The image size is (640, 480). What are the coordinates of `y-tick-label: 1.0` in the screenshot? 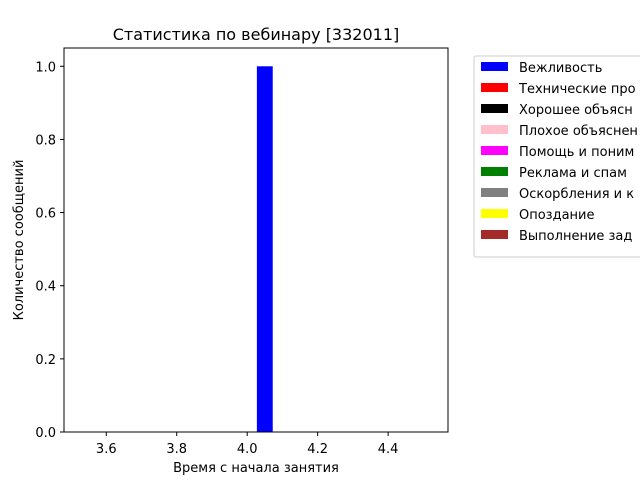 It's located at (45, 67).